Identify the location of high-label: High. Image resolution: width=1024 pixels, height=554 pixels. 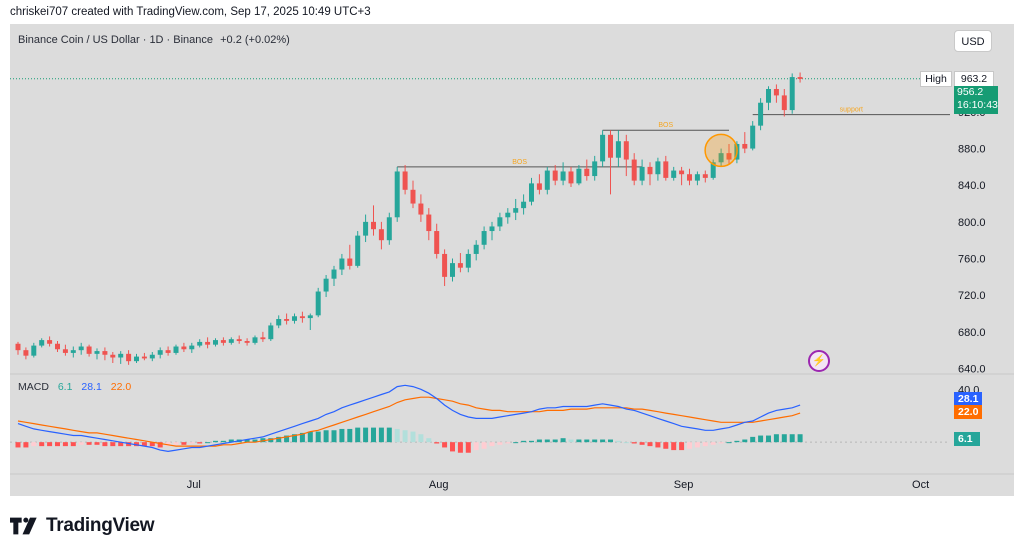
(936, 79).